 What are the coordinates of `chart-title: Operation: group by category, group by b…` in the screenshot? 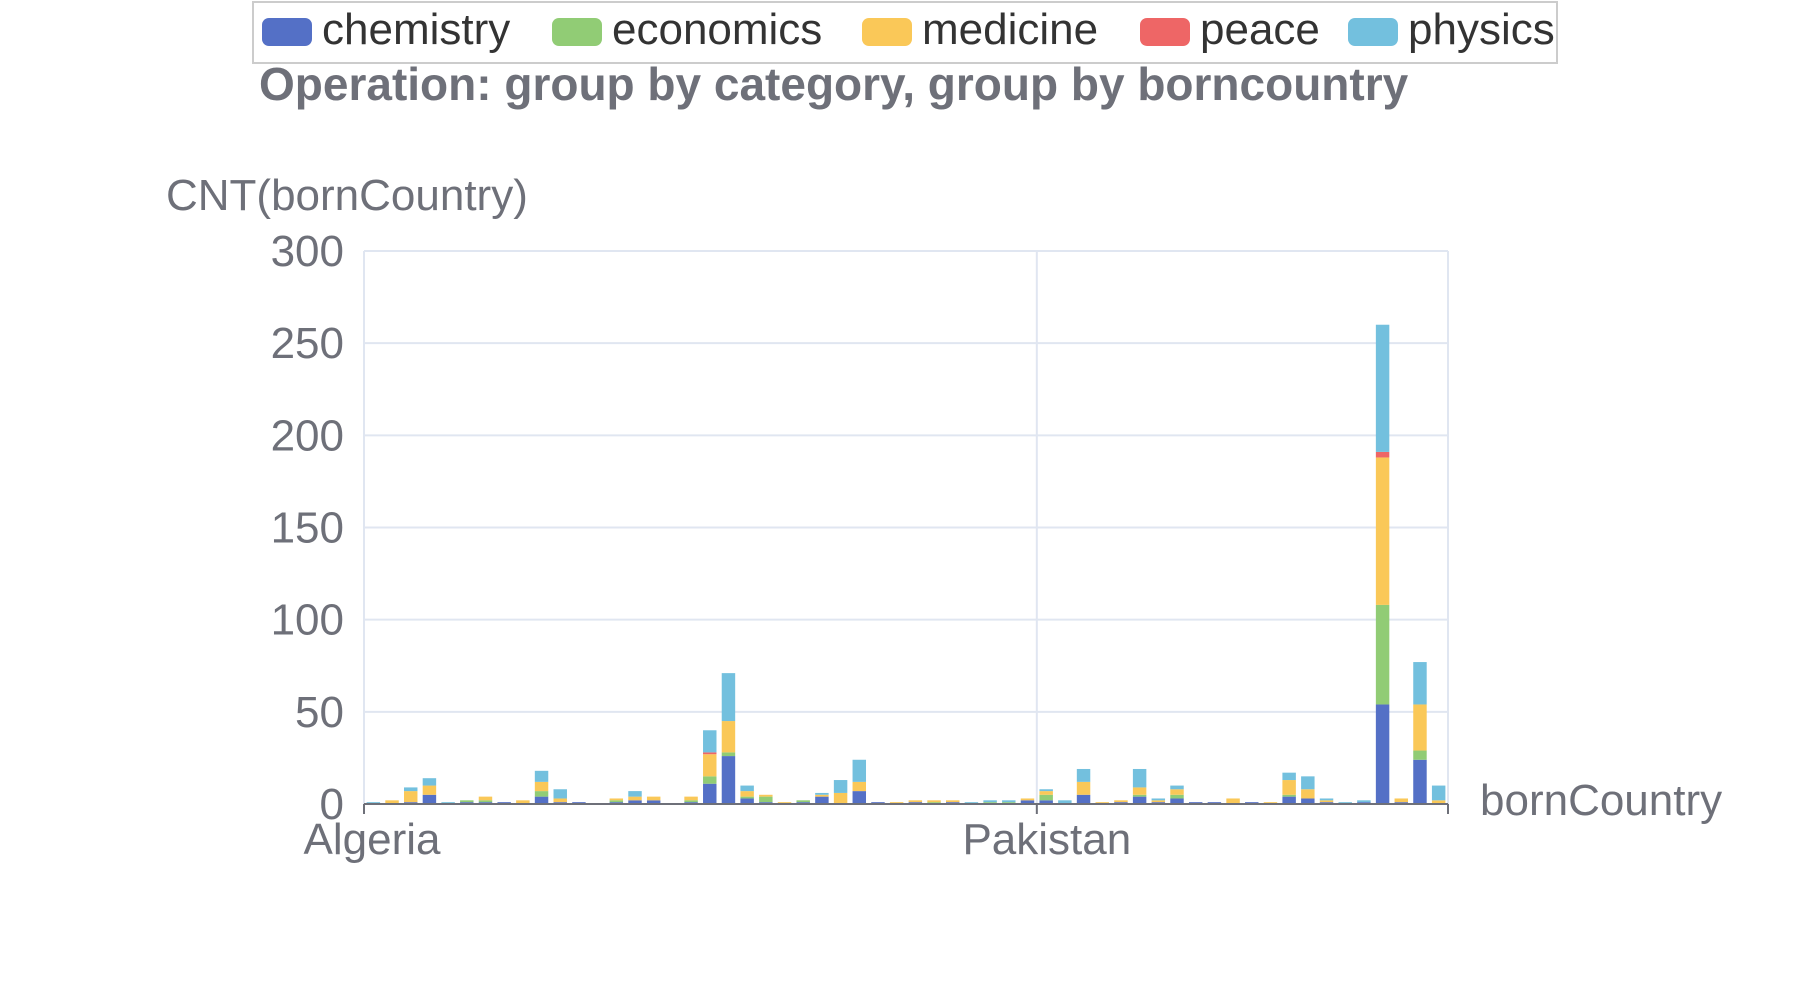 It's located at (834, 84).